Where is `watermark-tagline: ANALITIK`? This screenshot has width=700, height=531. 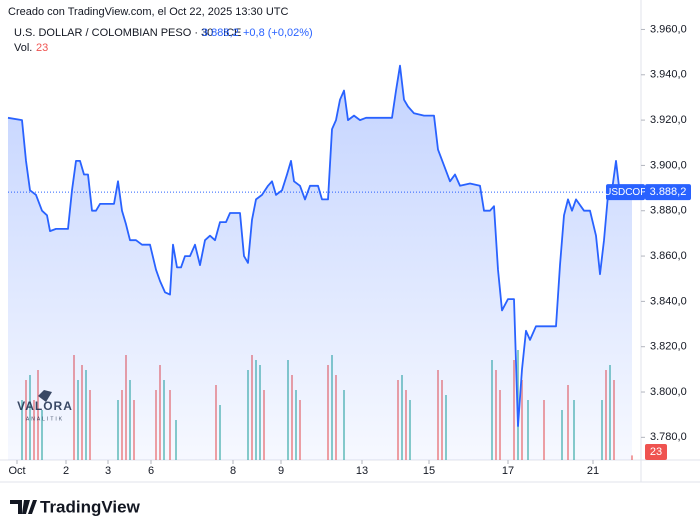
watermark-tagline: ANALITIK is located at coordinates (45, 419).